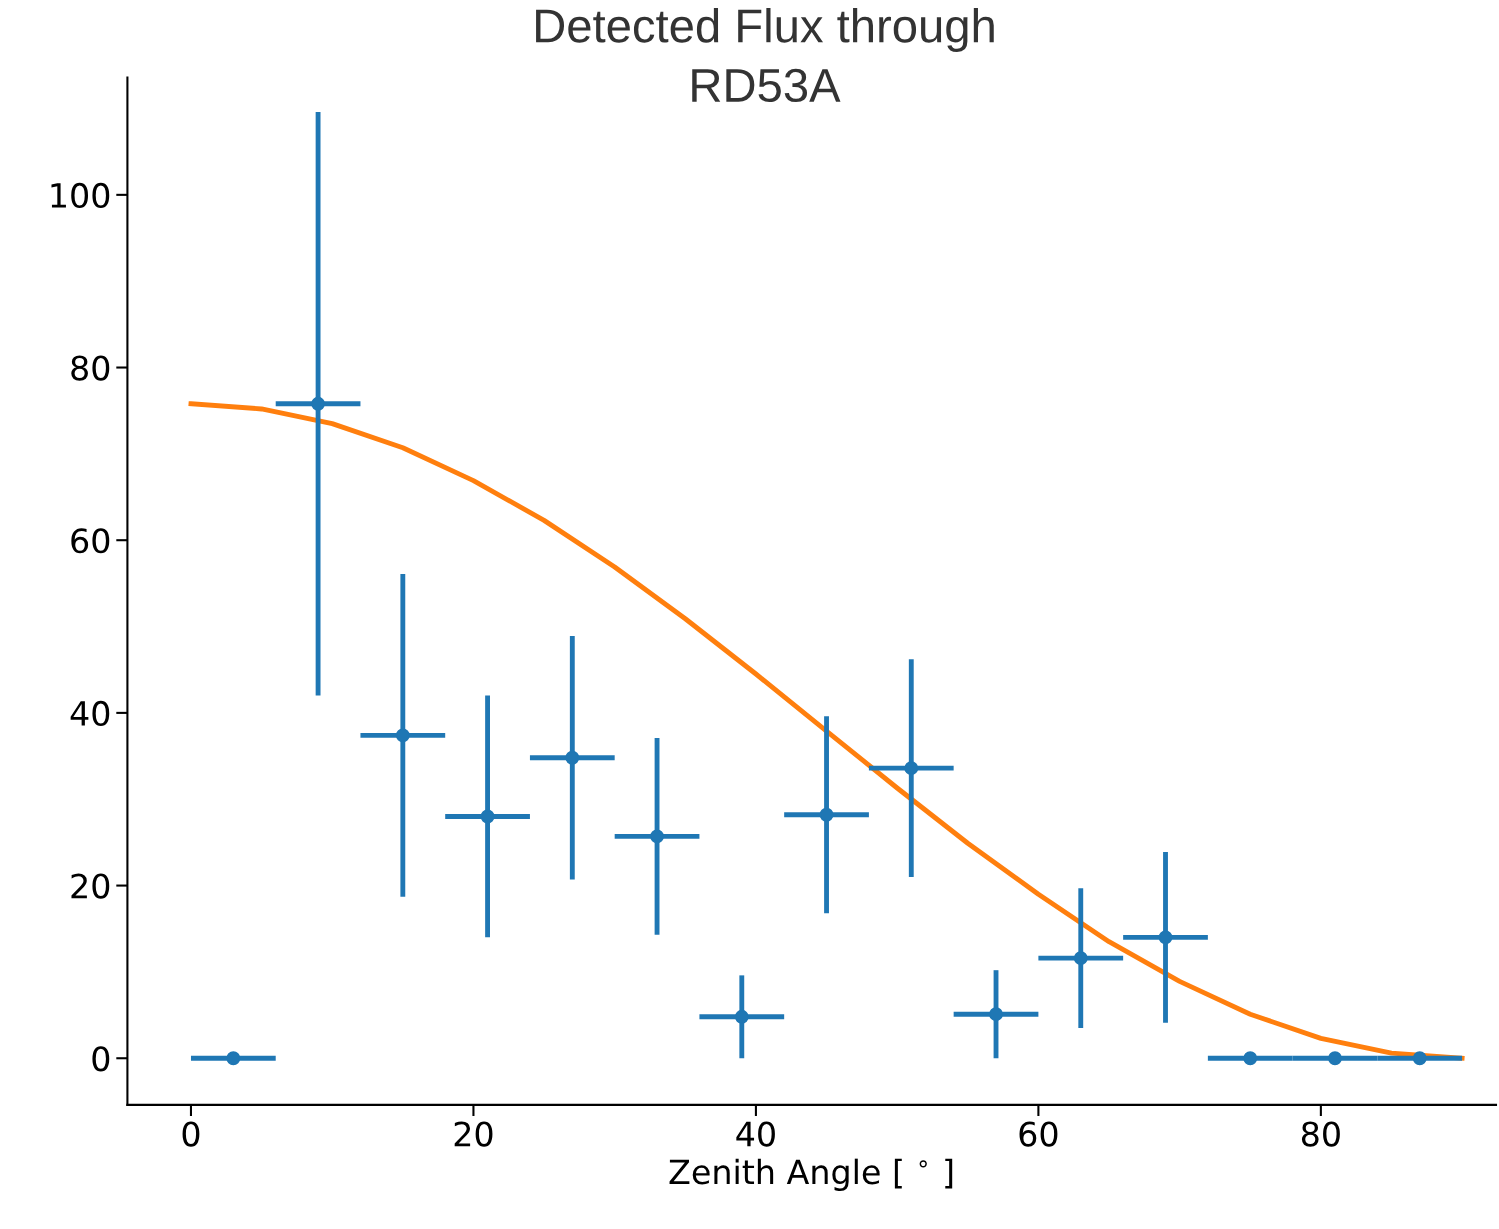  What do you see at coordinates (90, 541) in the screenshot?
I see `y-tick-label: 60` at bounding box center [90, 541].